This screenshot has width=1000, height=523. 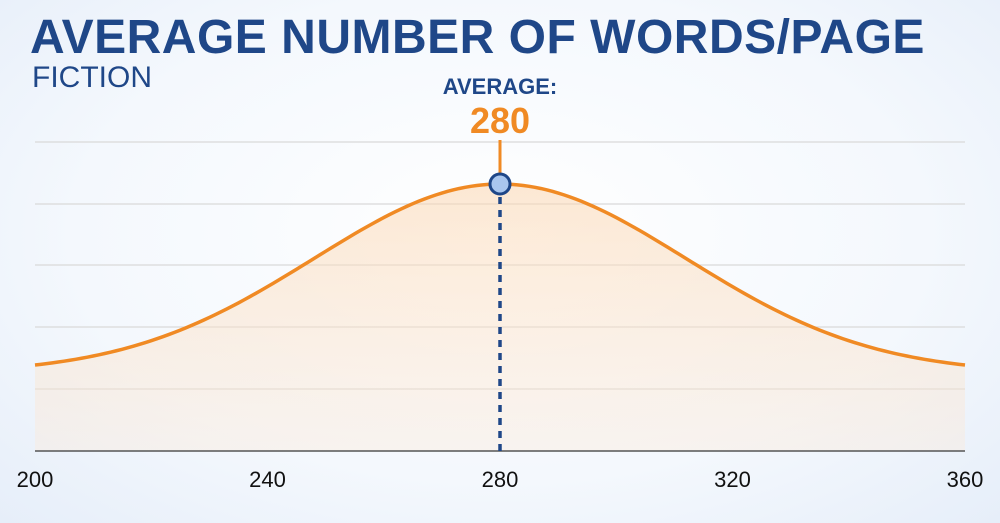 What do you see at coordinates (92, 77) in the screenshot?
I see `chart-subtitle: FICTION` at bounding box center [92, 77].